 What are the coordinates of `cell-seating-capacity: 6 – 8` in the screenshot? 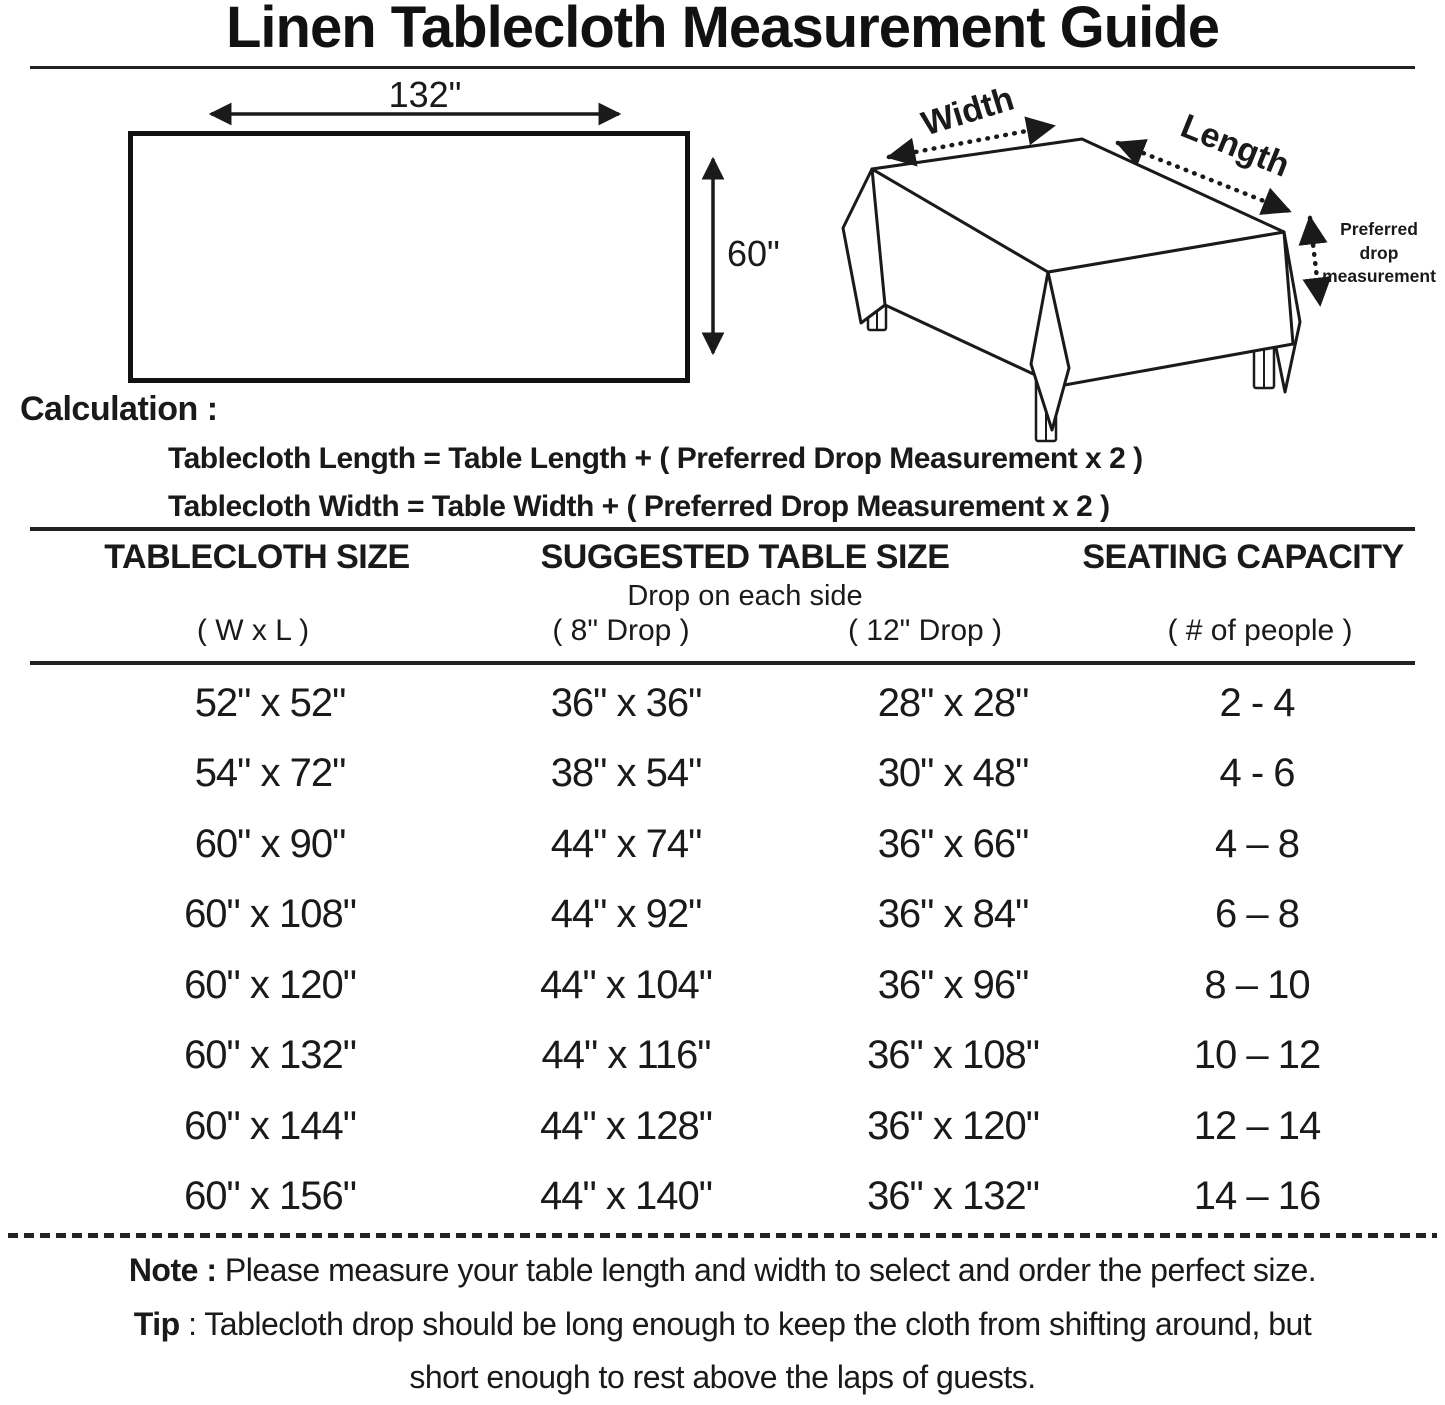 It's located at (1257, 914).